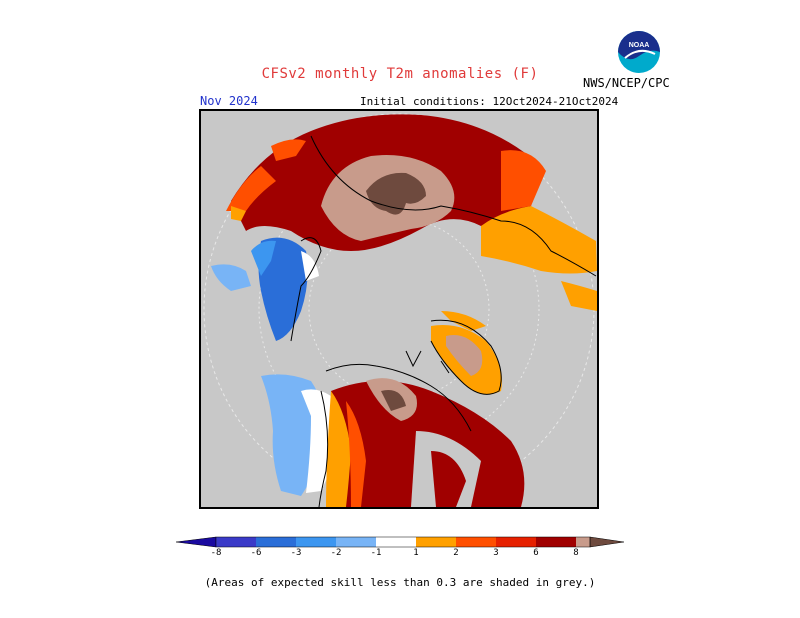 The width and height of the screenshot is (800, 618). Describe the element at coordinates (639, 52) in the screenshot. I see `noaa-logo-icon: NOAA` at that location.